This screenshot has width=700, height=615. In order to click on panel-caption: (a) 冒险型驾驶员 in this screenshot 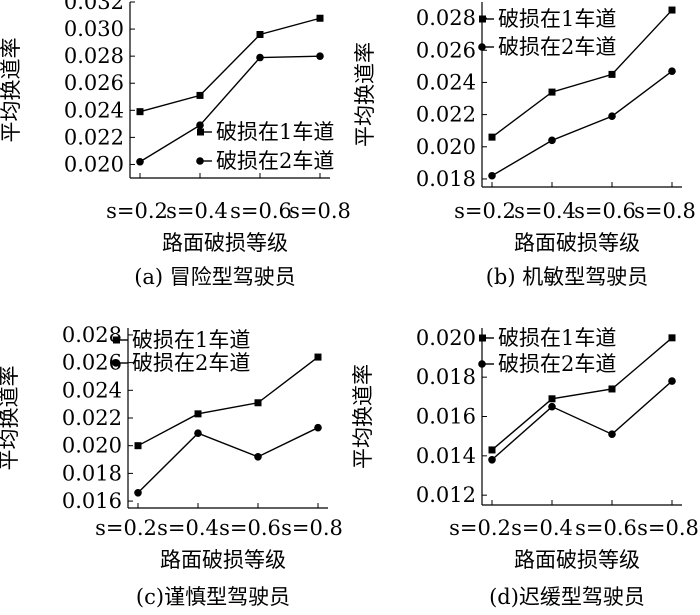, I will do `click(215, 277)`.